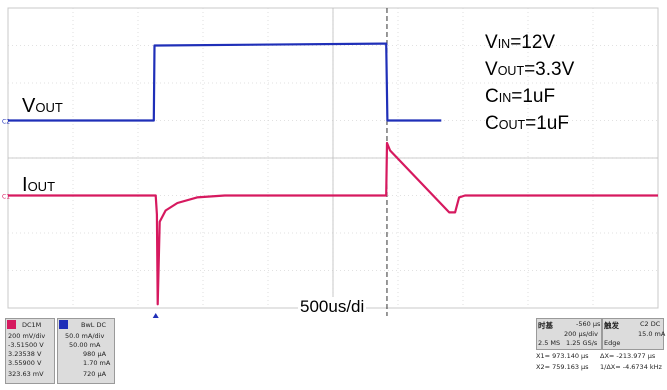 This screenshot has width=667, height=390. I want to click on trigger-mode: Edge, so click(612, 343).